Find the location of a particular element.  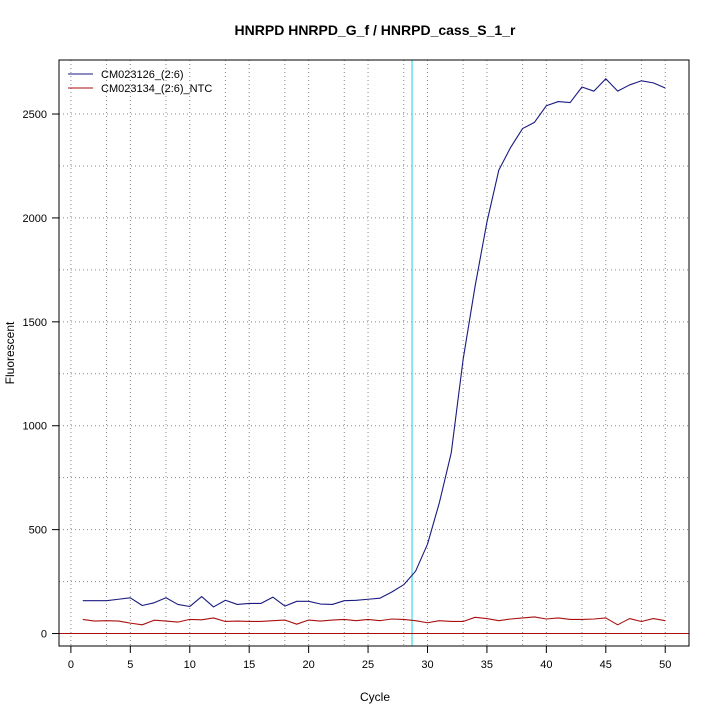

x-tick-label: 25 is located at coordinates (368, 665).